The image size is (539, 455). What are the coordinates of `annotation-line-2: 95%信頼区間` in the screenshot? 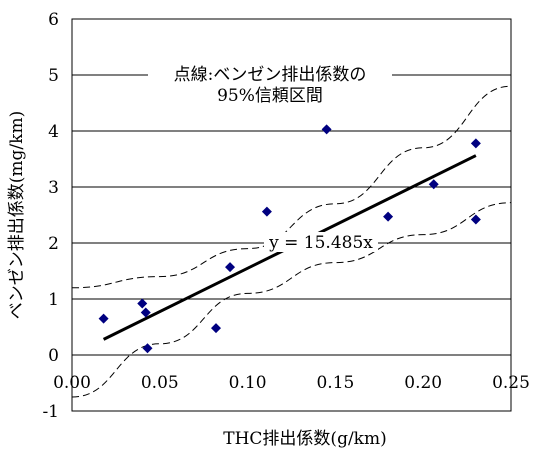 It's located at (270, 96).